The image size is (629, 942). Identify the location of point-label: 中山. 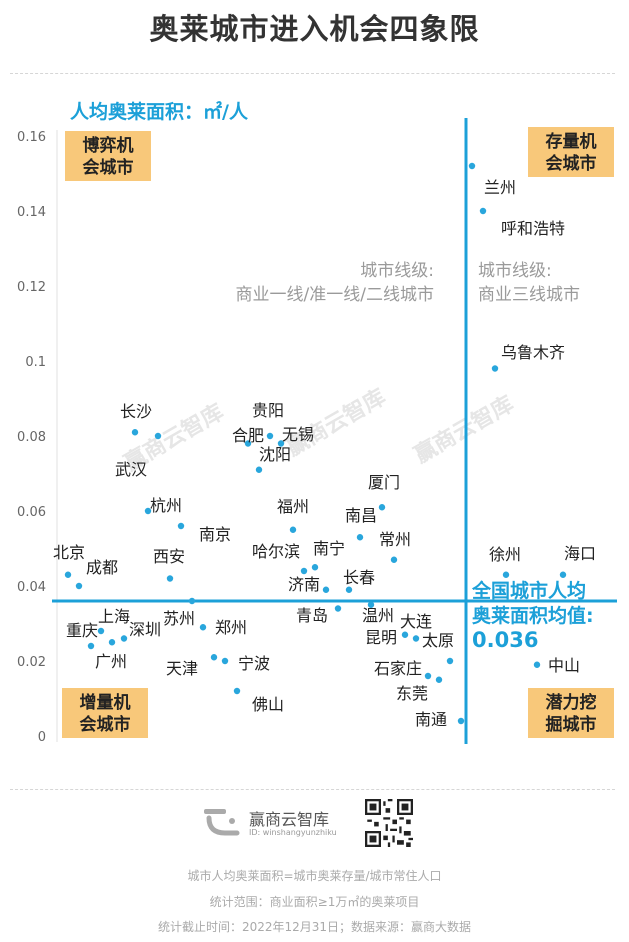
(564, 665).